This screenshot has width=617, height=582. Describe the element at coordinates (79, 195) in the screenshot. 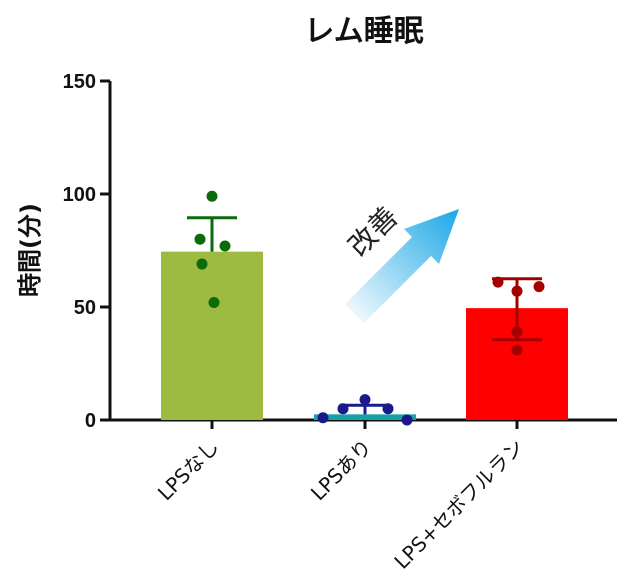

I see `y-tick-label: 100` at that location.